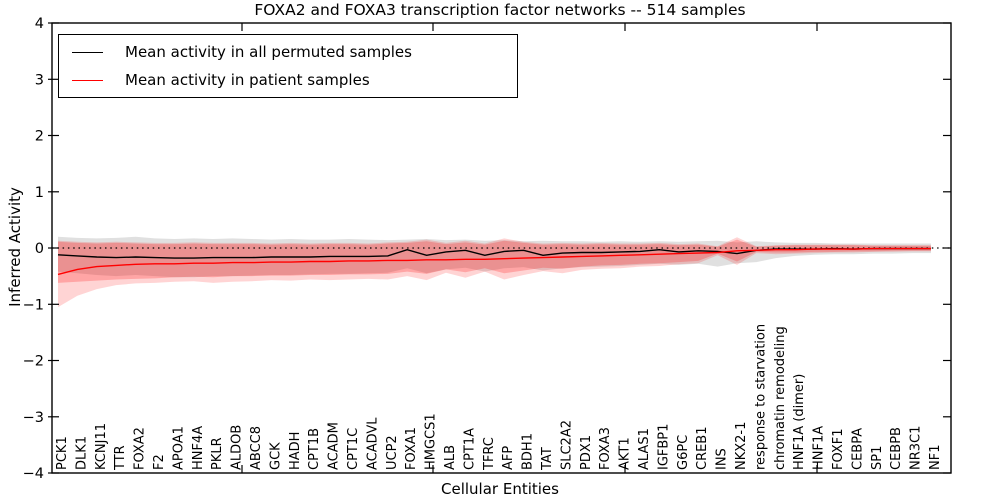 This screenshot has width=1000, height=500. I want to click on x-tick-label: APOA1, so click(178, 448).